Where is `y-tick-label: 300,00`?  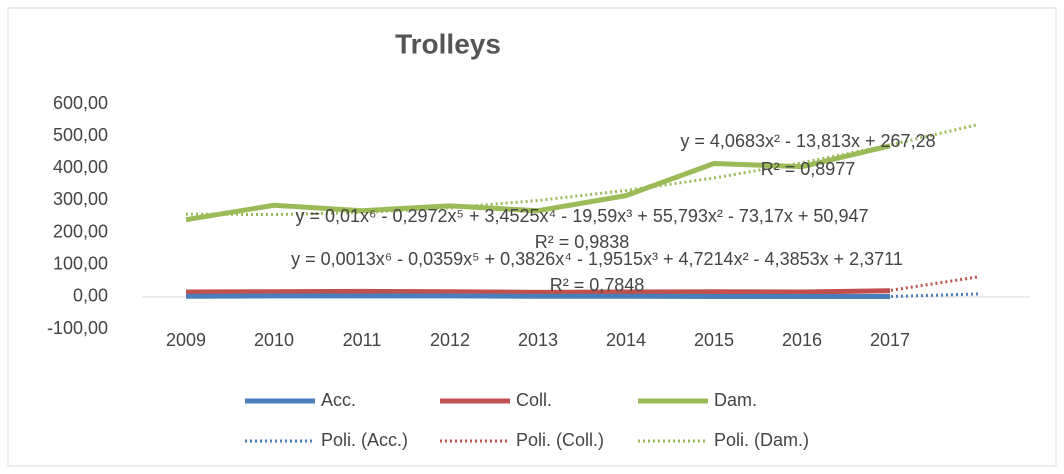 y-tick-label: 300,00 is located at coordinates (80, 199).